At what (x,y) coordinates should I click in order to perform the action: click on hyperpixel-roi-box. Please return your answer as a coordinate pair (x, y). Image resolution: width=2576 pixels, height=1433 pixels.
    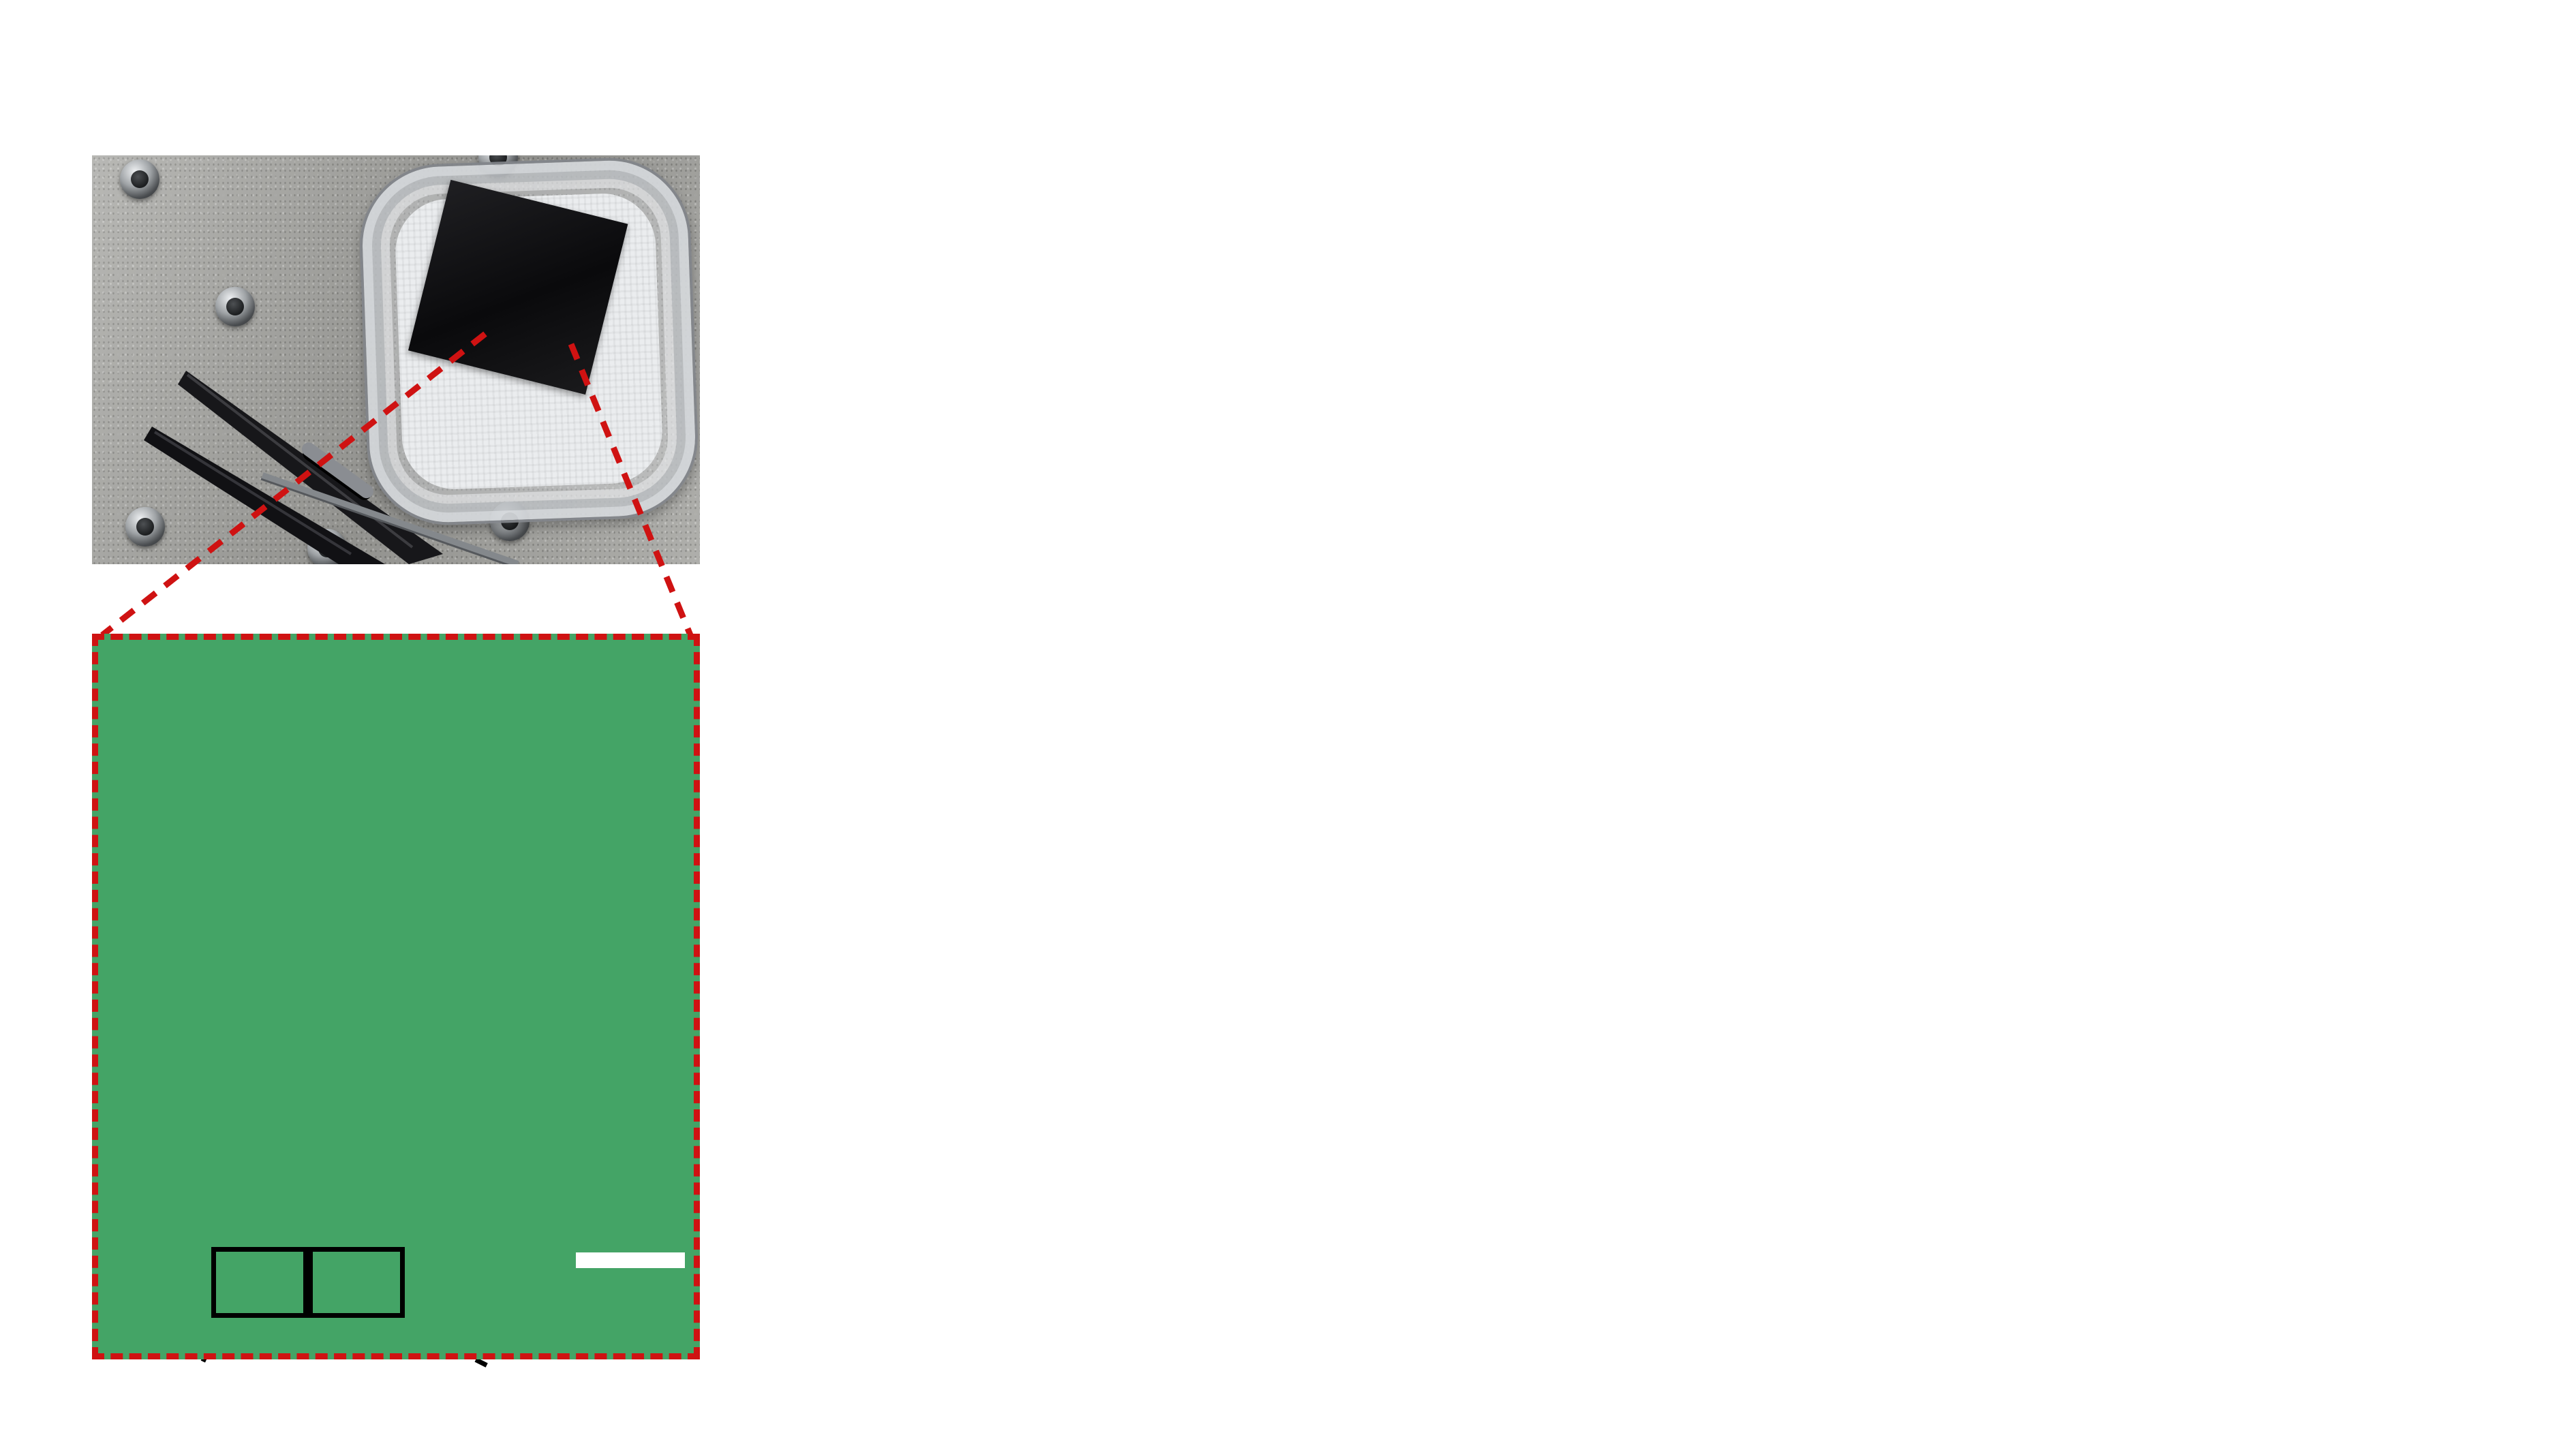
    Looking at the image, I should click on (262, 1282).